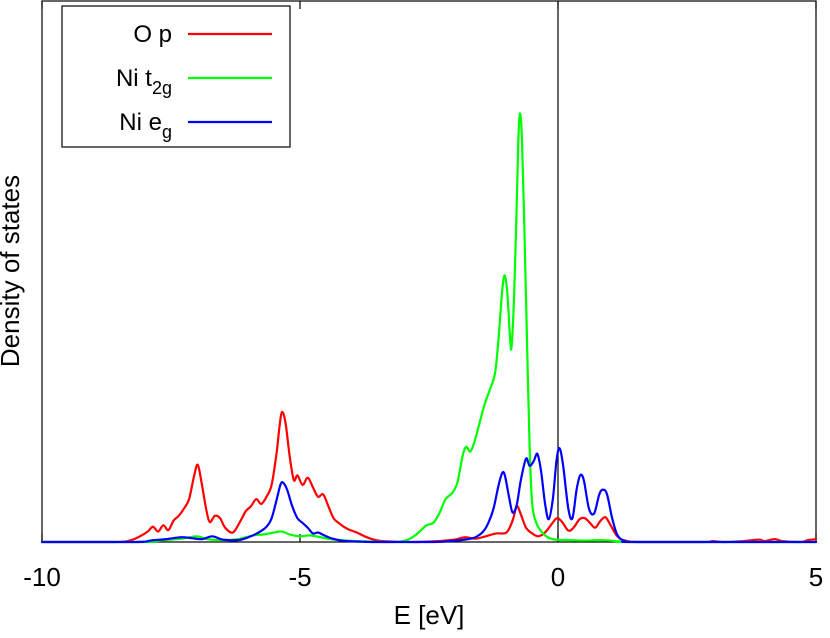 This screenshot has height=638, width=830. Describe the element at coordinates (429, 495) in the screenshot. I see `series-line-ni-eg` at that location.